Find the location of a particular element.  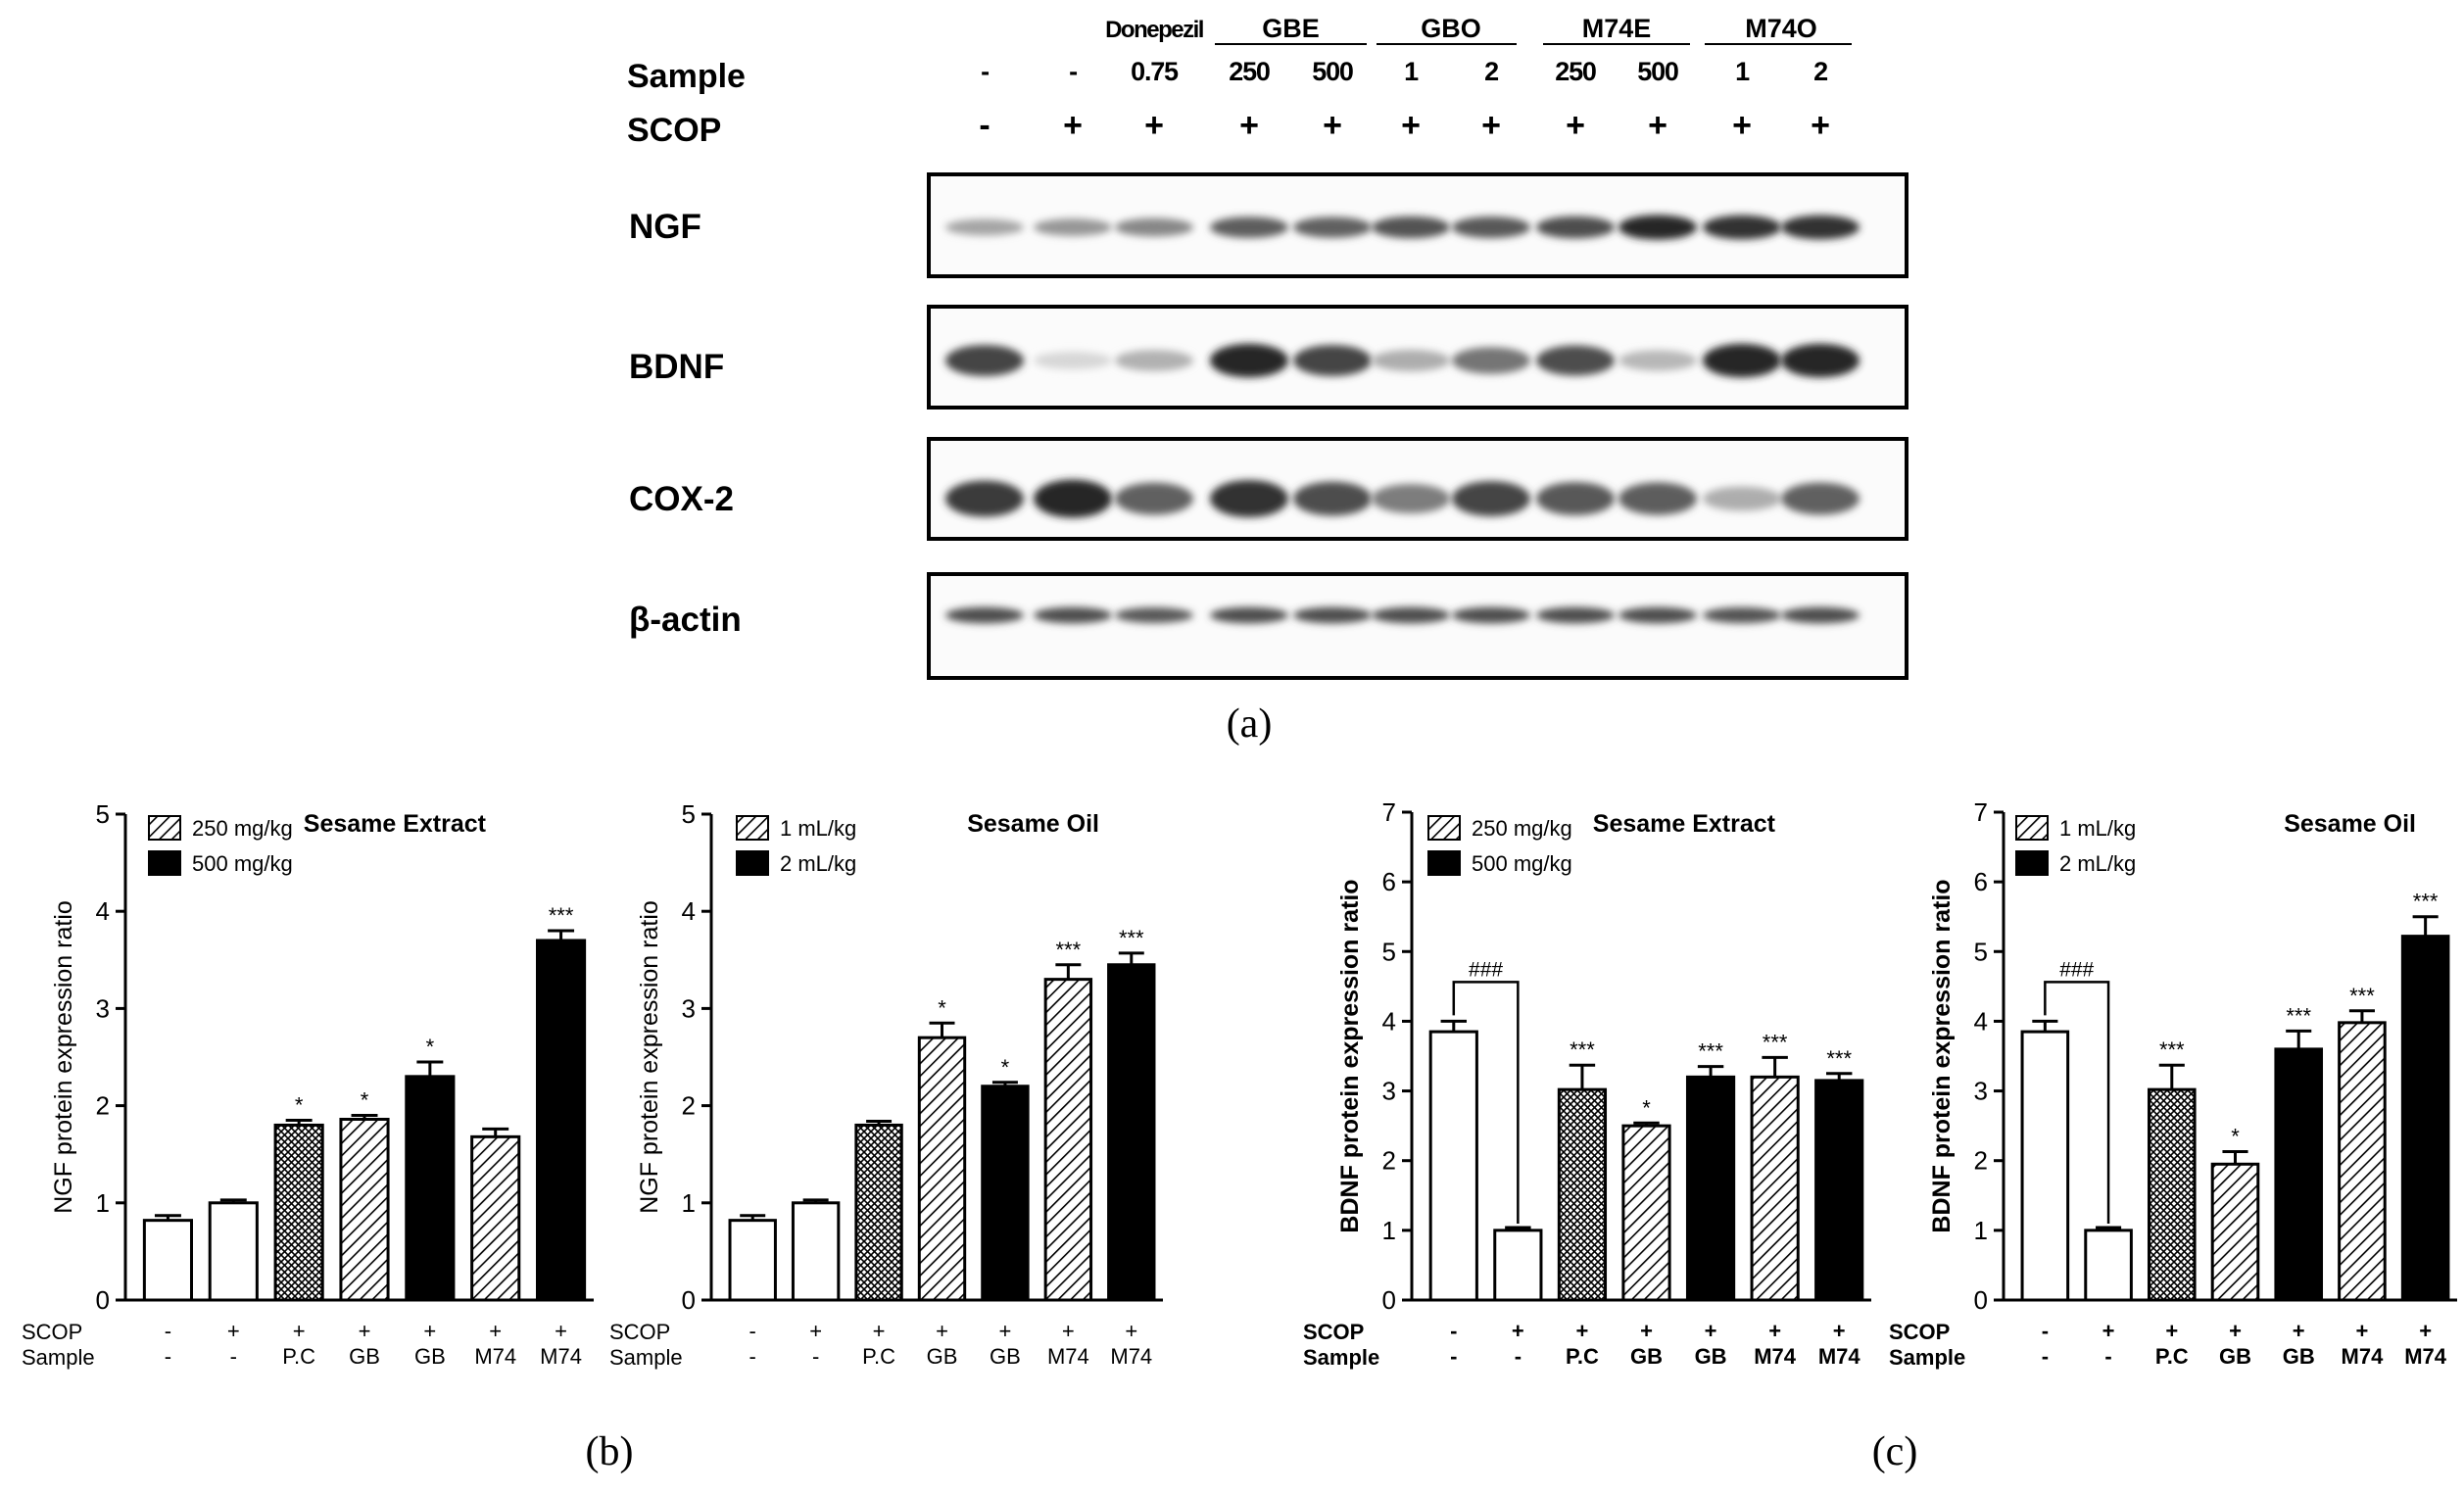

y-axis-label: BDNF protein expression ratio is located at coordinates (1942, 1055).